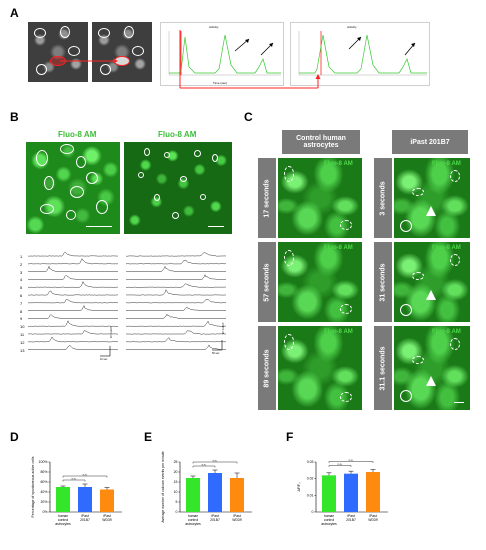  What do you see at coordinates (320, 368) in the screenshot?
I see `control-frame-3: Fluo-8 AM` at bounding box center [320, 368].